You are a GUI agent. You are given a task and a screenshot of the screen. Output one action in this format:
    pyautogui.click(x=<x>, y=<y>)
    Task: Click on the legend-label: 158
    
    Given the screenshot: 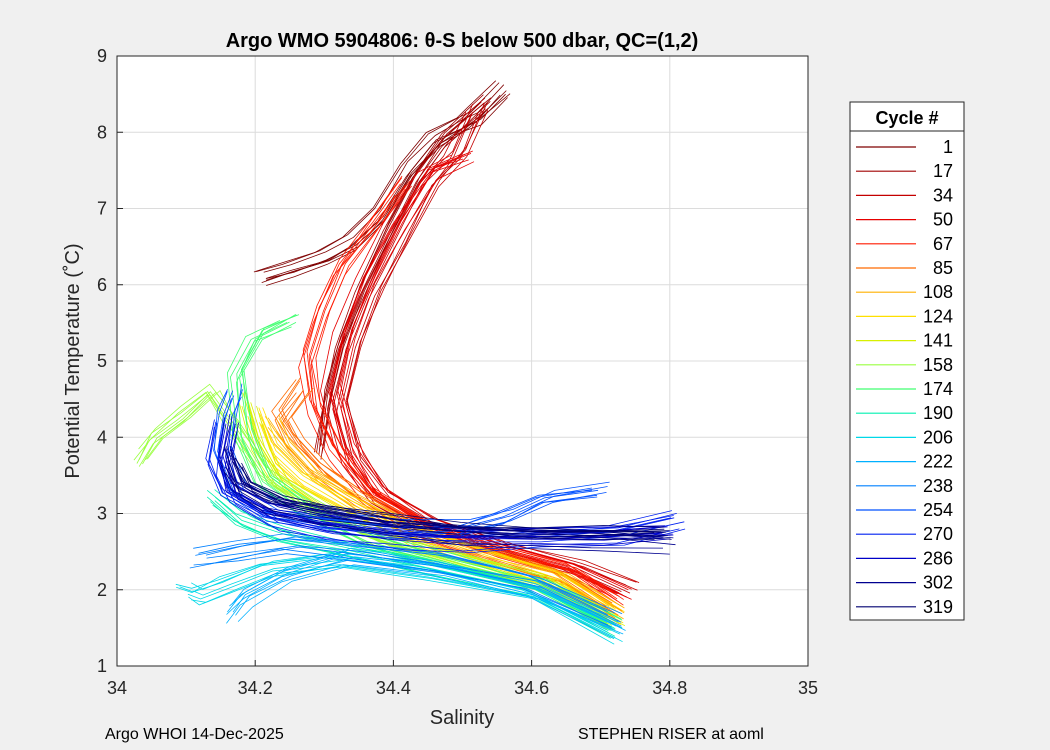 What is the action you would take?
    pyautogui.click(x=938, y=365)
    